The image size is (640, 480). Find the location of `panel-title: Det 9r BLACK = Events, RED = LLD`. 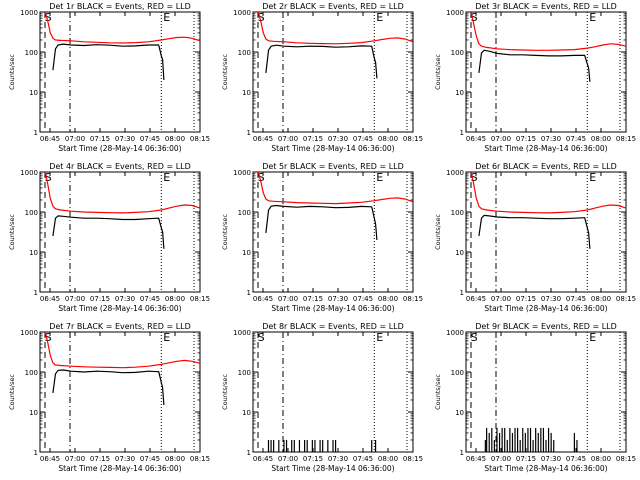

panel-title: Det 9r BLACK = Events, RED = LLD is located at coordinates (546, 326).